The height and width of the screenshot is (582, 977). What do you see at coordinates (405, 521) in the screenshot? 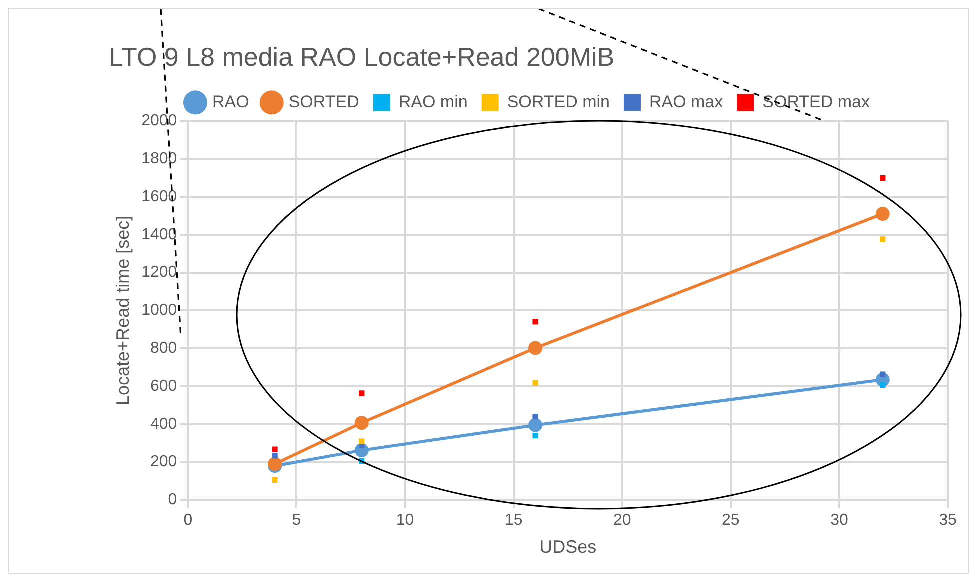
I see `x-tick-label: 10` at bounding box center [405, 521].